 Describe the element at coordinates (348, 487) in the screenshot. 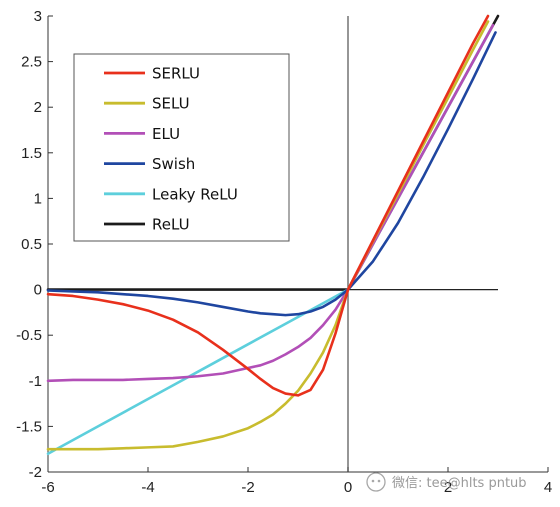

I see `x-tick-label: 0` at that location.